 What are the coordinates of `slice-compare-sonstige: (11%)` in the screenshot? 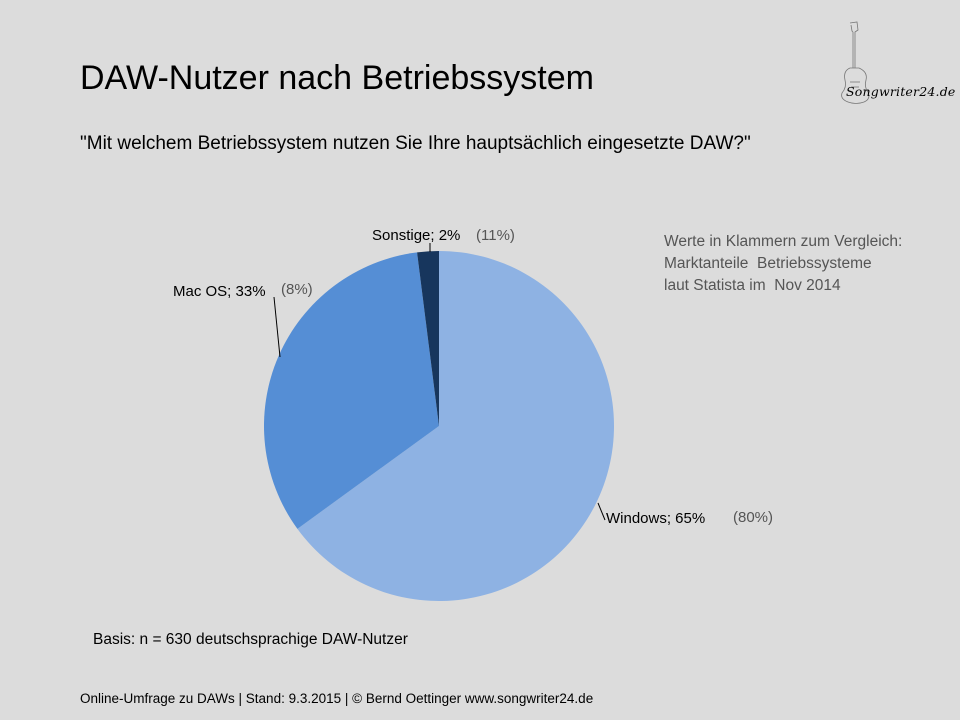 It's located at (495, 235).